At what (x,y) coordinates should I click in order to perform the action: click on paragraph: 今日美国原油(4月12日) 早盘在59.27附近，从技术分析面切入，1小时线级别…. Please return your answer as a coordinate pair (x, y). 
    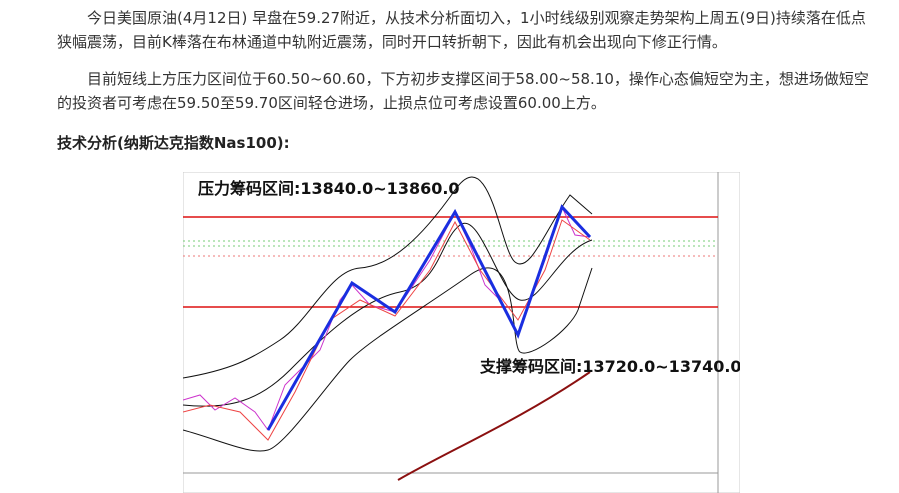
    Looking at the image, I should click on (461, 30).